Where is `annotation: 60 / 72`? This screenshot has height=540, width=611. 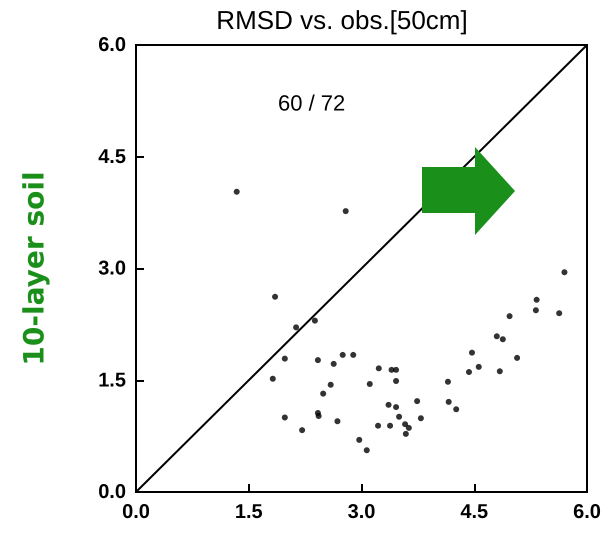
annotation: 60 / 72 is located at coordinates (312, 103).